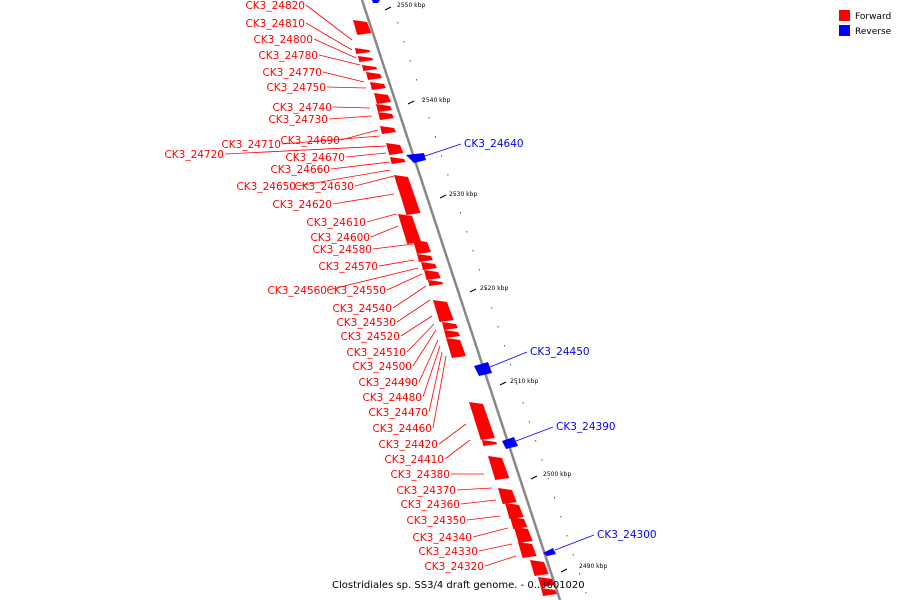 The image size is (900, 600). What do you see at coordinates (524, 381) in the screenshot?
I see `tick-label: 2510 kbp` at bounding box center [524, 381].